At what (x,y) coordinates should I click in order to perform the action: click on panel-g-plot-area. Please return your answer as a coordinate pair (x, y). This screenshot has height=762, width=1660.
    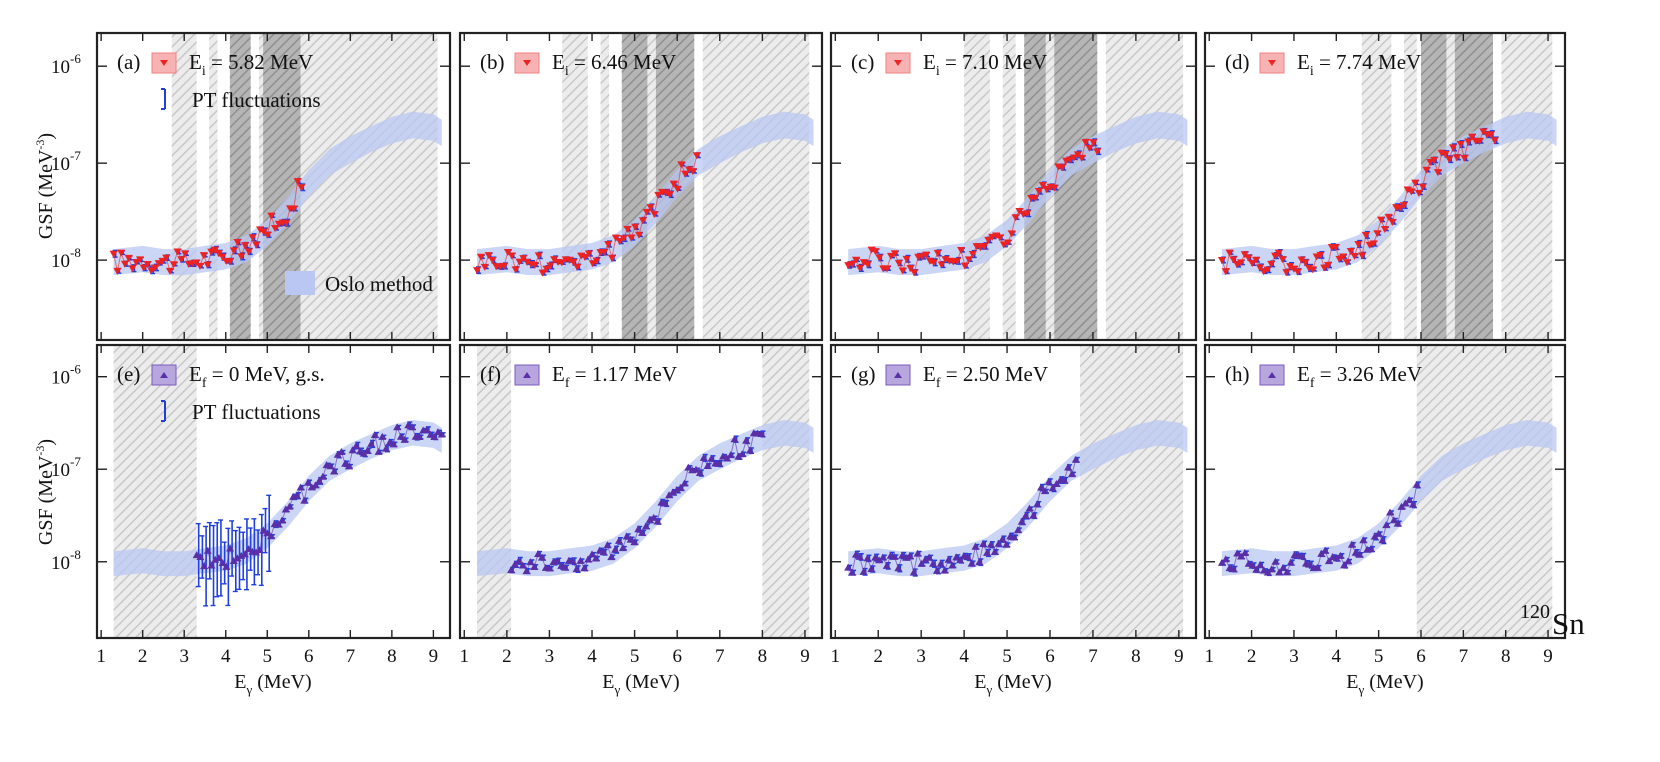
    Looking at the image, I should click on (1016, 491).